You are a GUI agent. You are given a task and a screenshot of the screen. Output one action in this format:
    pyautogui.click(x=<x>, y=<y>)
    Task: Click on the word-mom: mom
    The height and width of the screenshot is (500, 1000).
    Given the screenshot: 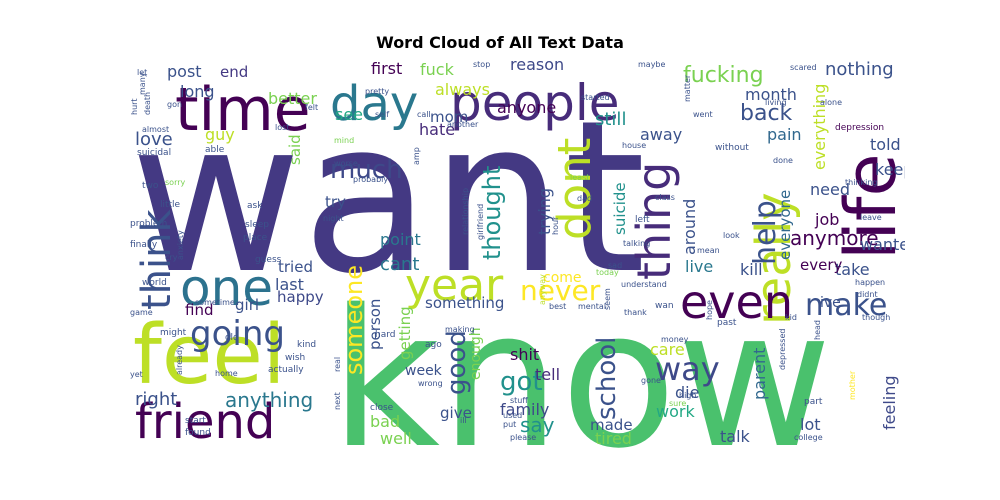 What is the action you would take?
    pyautogui.click(x=449, y=117)
    